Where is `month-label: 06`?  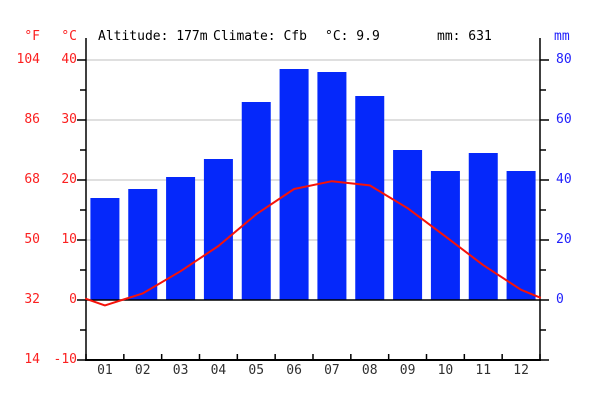
month-label: 06 is located at coordinates (294, 370).